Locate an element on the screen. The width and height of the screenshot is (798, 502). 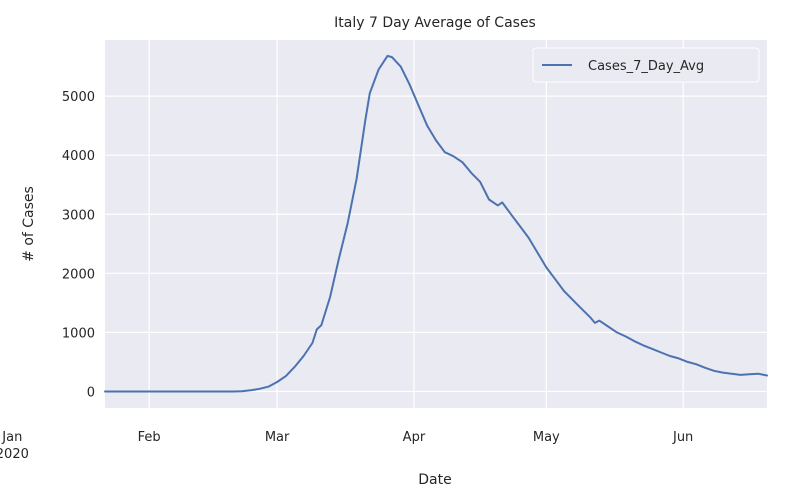
legend: Cases_7_Day_Avg is located at coordinates (646, 65).